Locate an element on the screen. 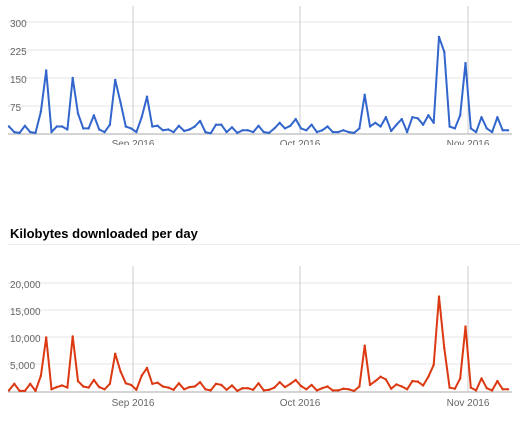 The width and height of the screenshot is (523, 424). y-tick-label: 75 is located at coordinates (16, 108).